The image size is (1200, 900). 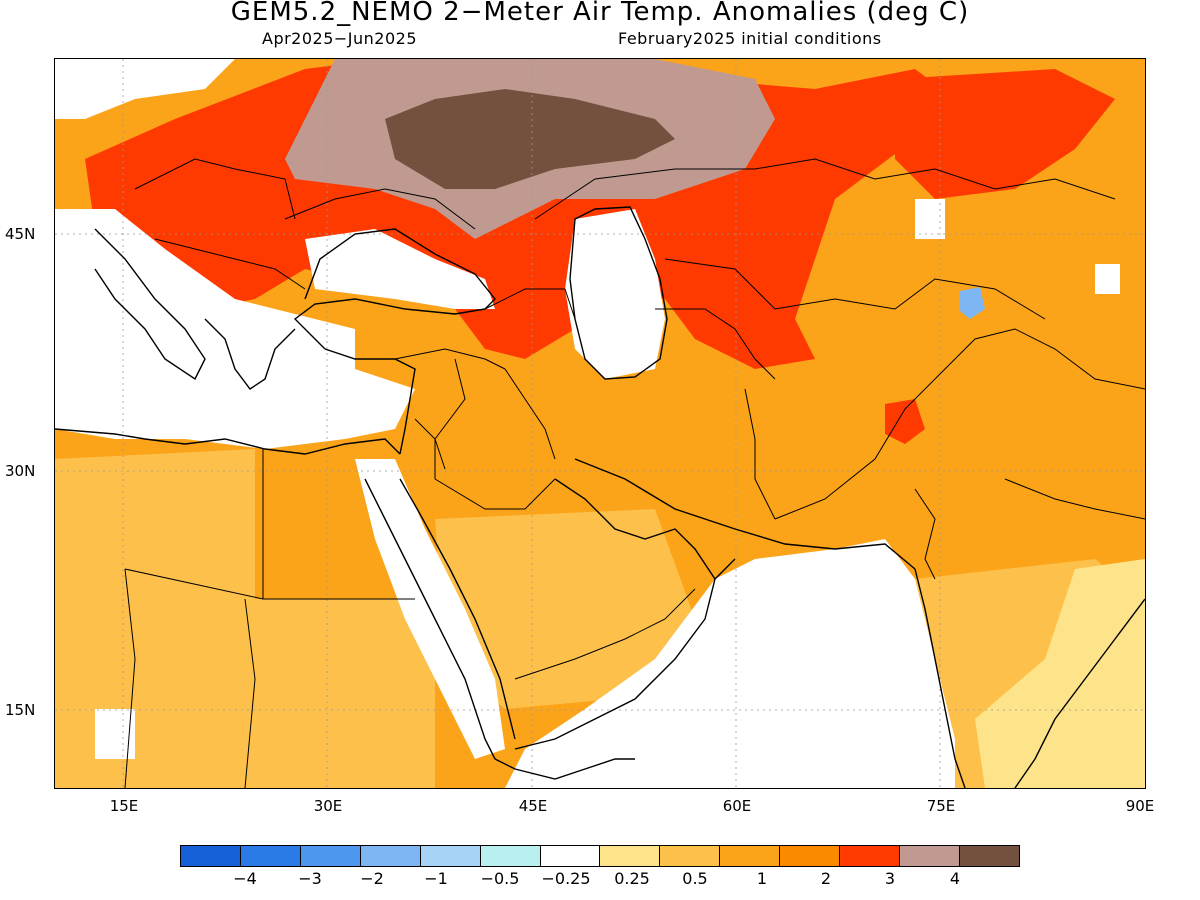 What do you see at coordinates (20, 471) in the screenshot?
I see `lat-label-30n: 30N` at bounding box center [20, 471].